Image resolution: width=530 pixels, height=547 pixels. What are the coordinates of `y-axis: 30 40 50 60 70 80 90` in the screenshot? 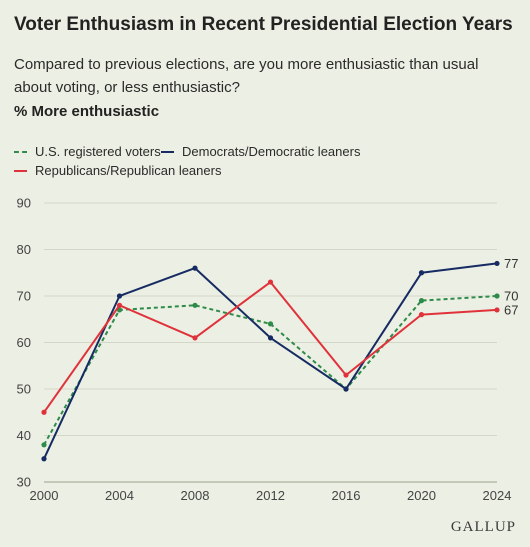 It's located at (24, 343).